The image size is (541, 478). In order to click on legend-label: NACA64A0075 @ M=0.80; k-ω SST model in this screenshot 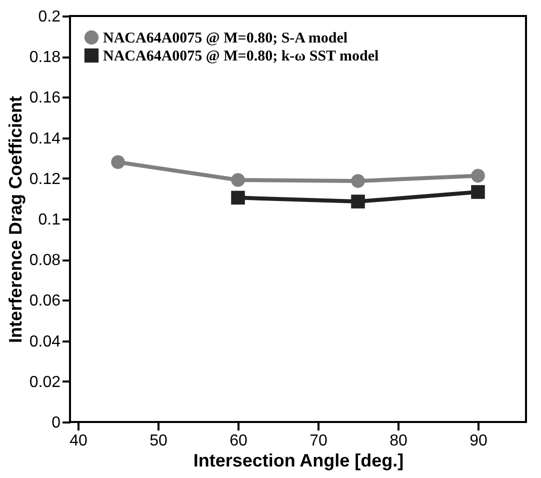, I will do `click(241, 56)`.